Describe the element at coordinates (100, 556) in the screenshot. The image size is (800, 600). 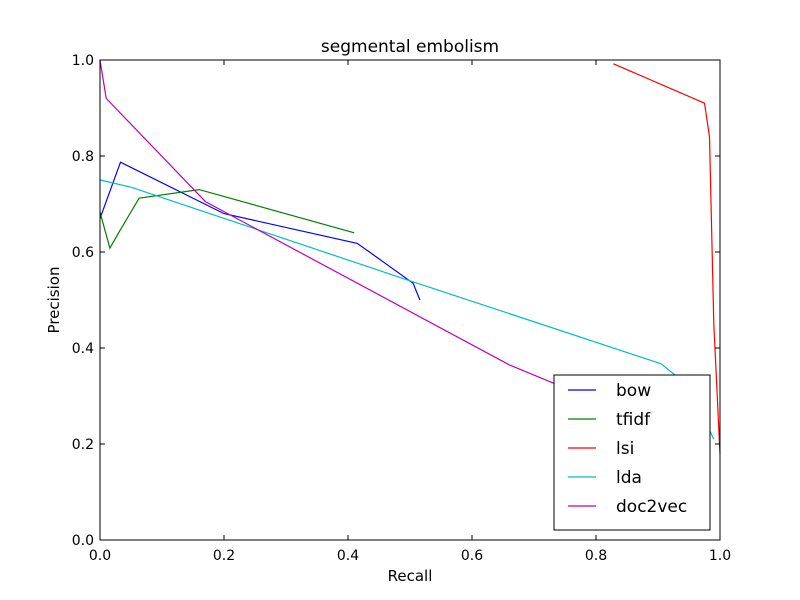
I see `x-tick-label: 0.0` at that location.